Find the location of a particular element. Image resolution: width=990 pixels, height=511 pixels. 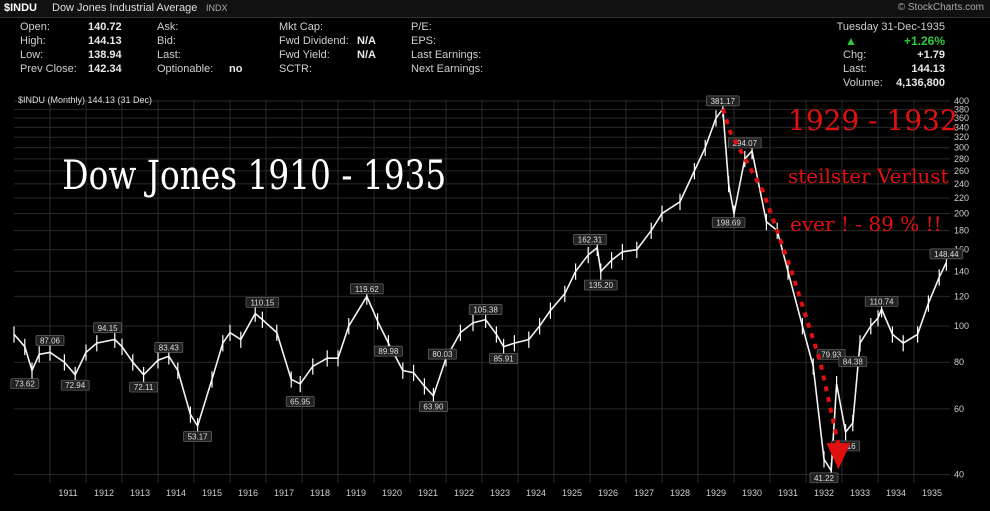

price-label: 110.74 is located at coordinates (881, 301).